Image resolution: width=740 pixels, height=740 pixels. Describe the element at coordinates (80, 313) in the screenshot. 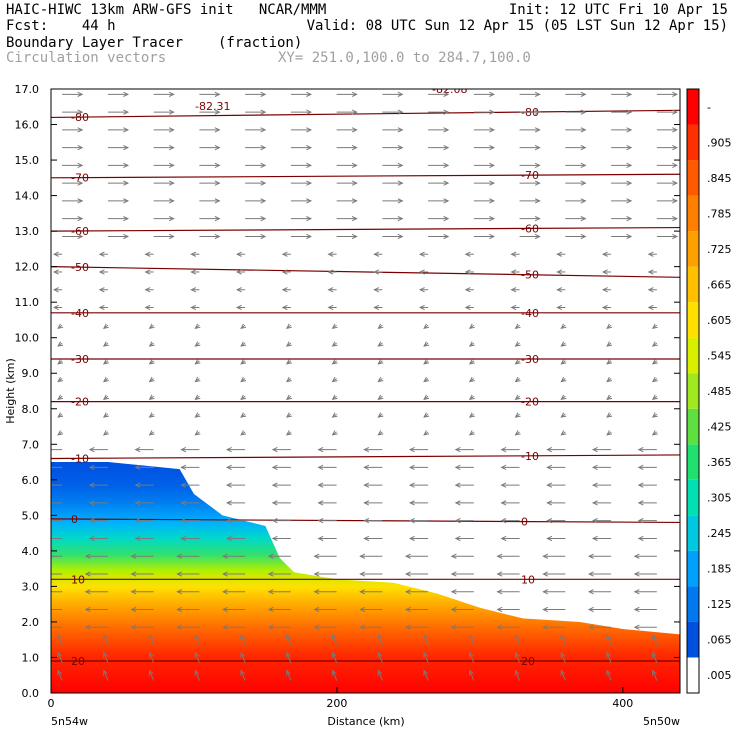

I see `contour-label: -40` at that location.